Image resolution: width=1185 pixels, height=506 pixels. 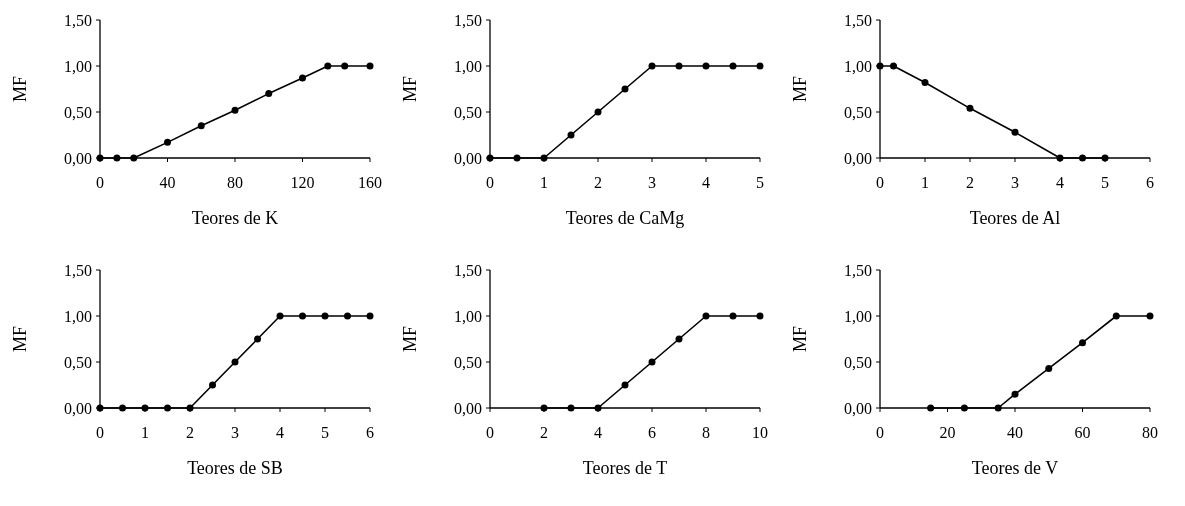 I want to click on x-tick-label: 160, so click(x=370, y=182).